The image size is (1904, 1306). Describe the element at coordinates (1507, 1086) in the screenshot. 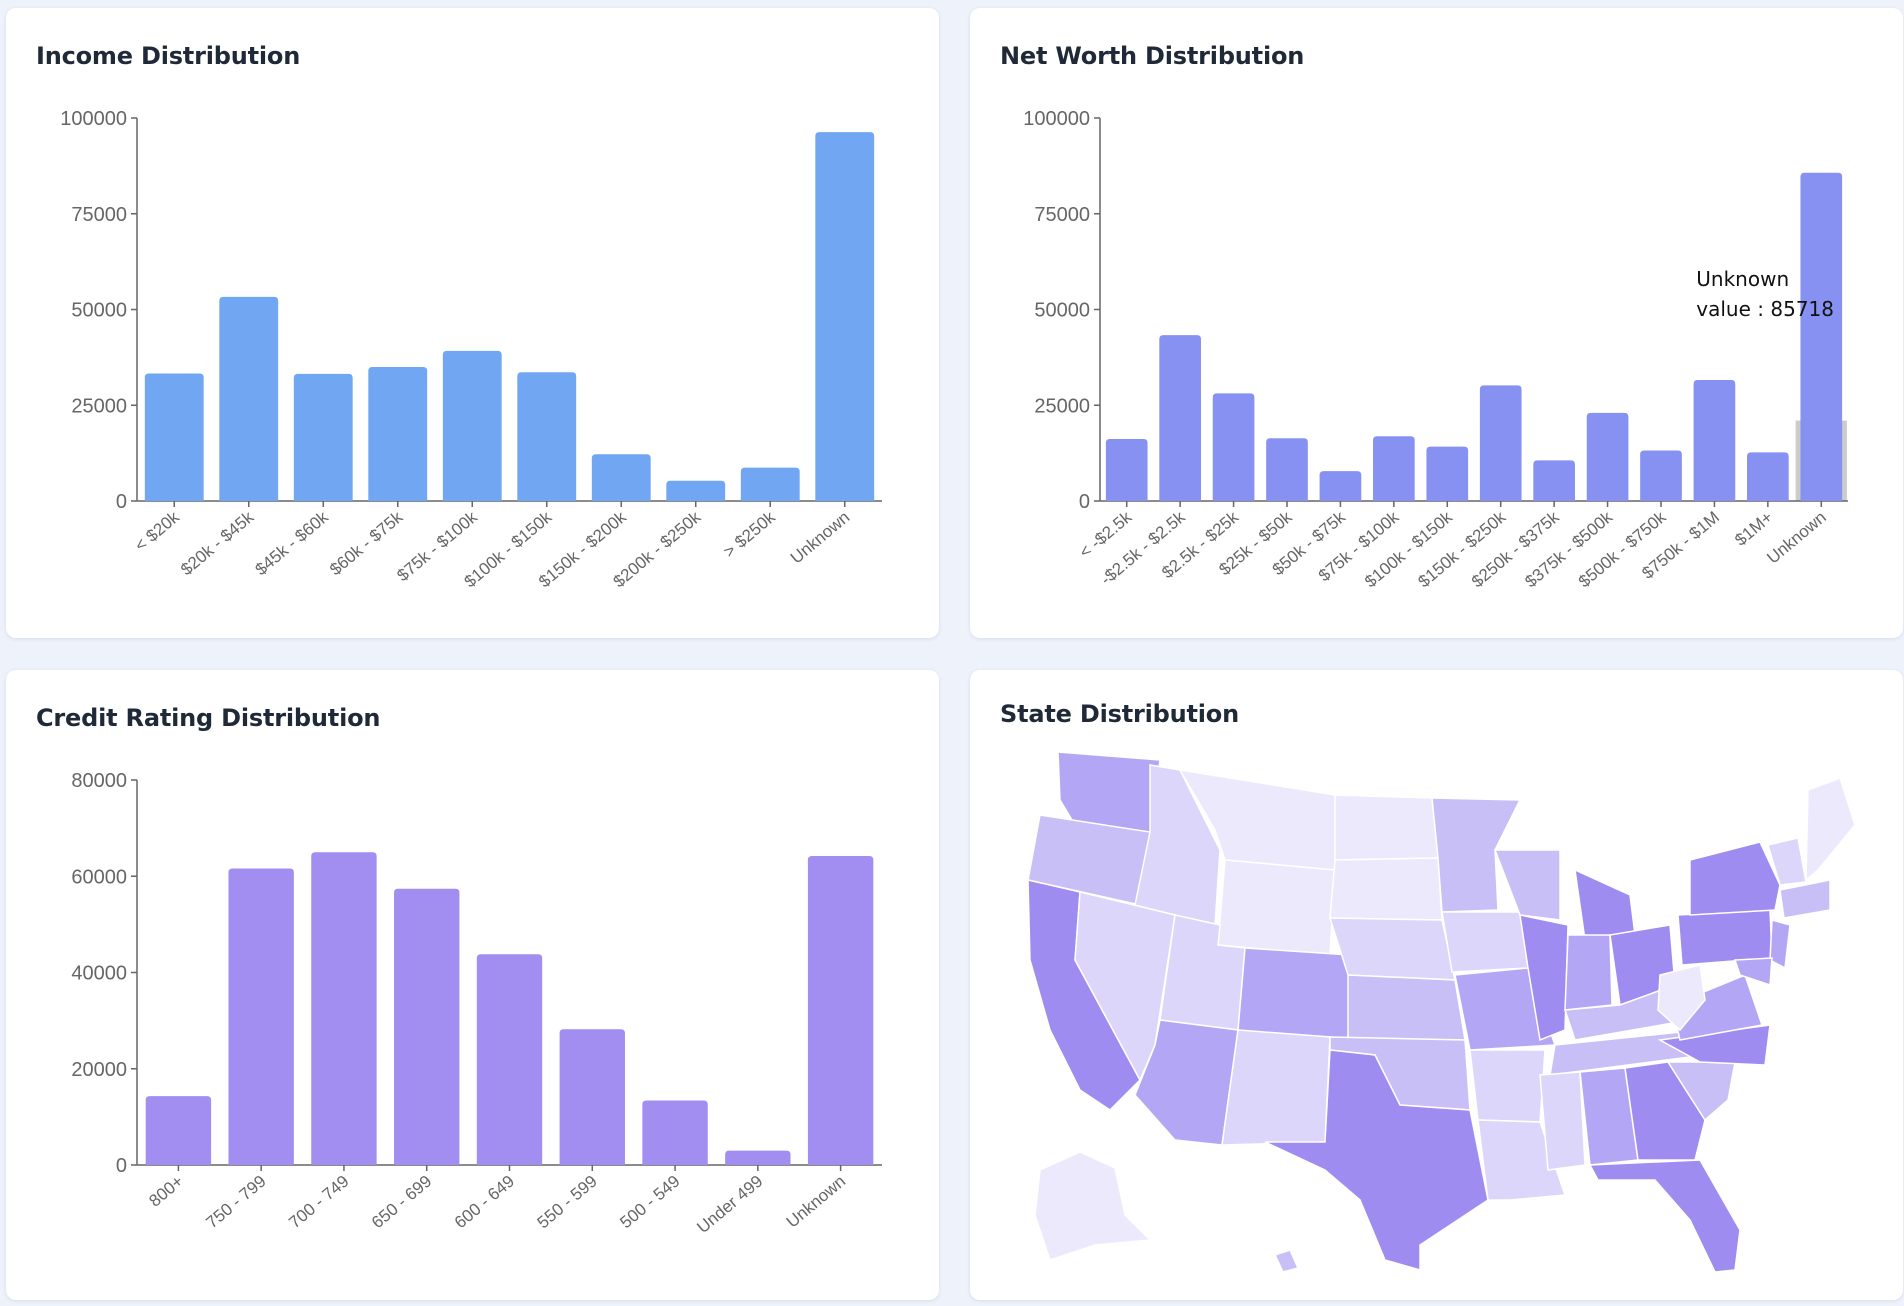

I see `state-ar` at that location.